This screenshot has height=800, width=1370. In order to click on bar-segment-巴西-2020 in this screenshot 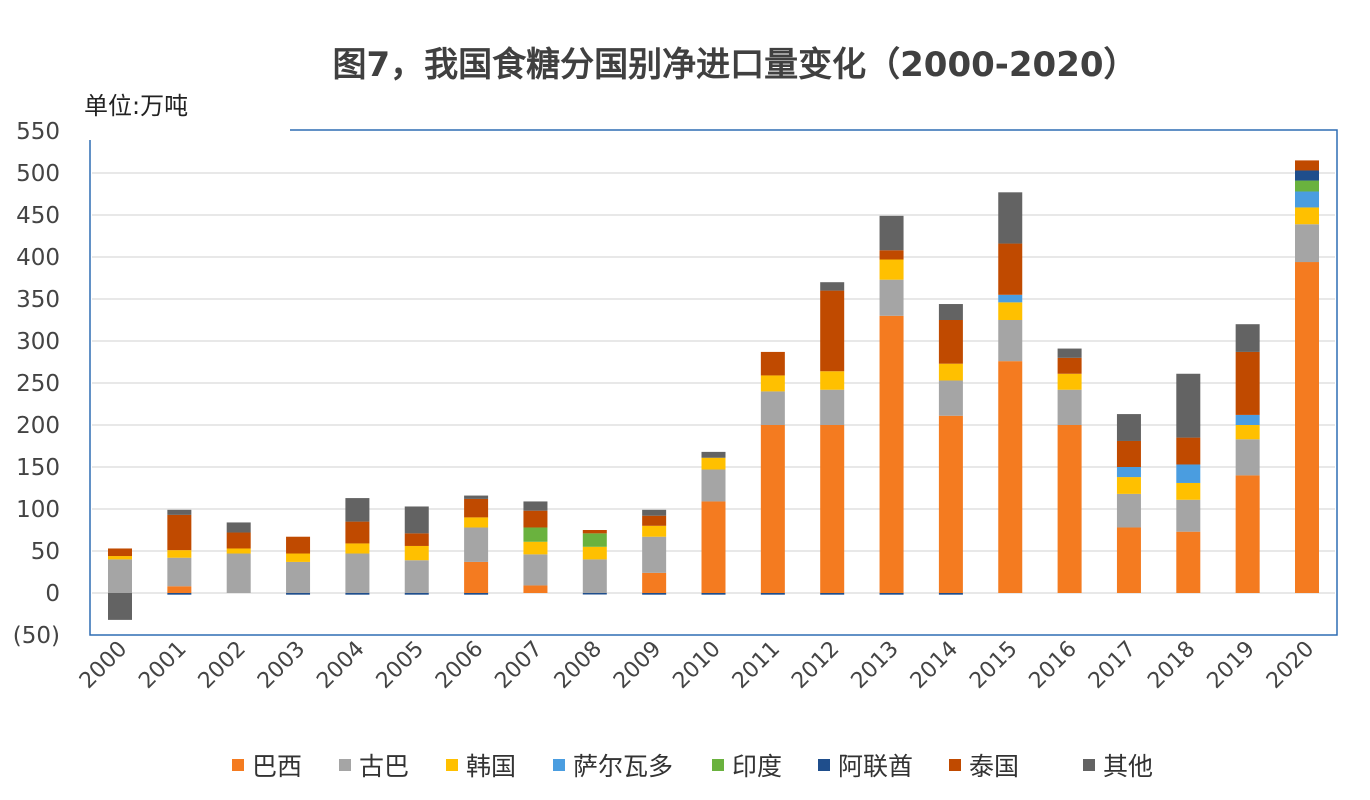, I will do `click(1307, 427)`.